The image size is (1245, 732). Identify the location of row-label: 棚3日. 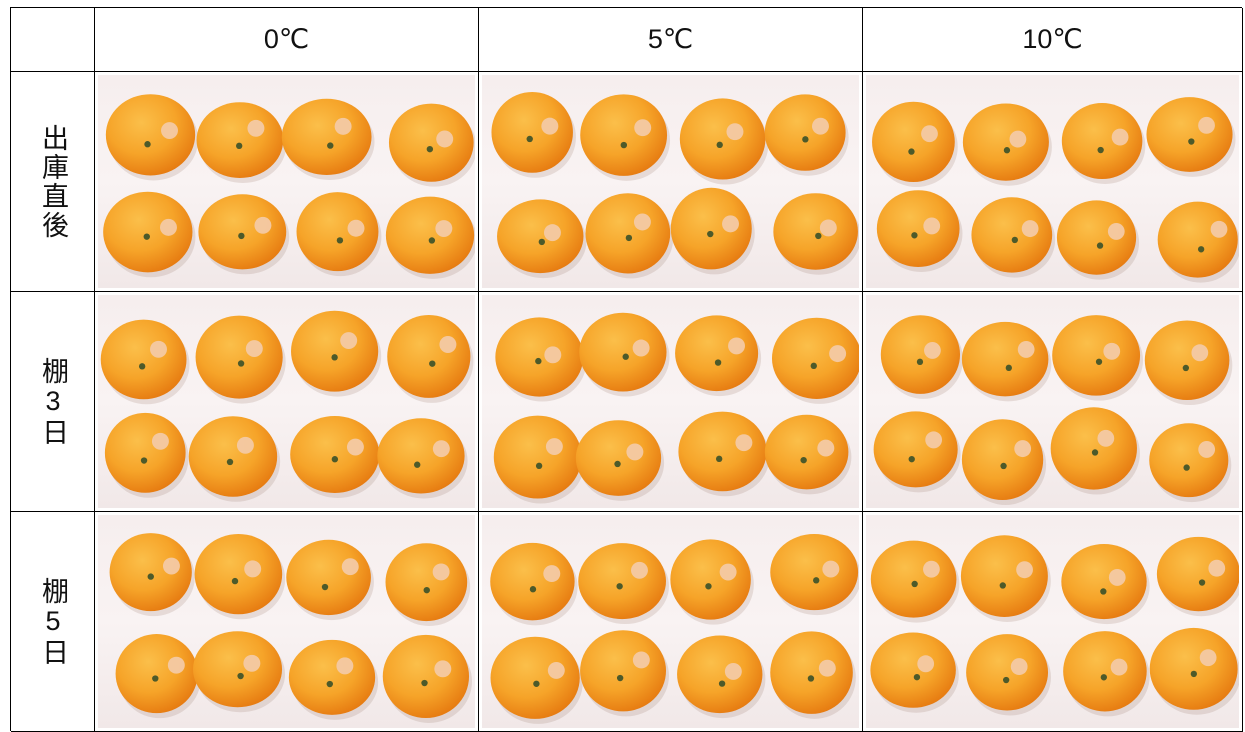
(52, 402).